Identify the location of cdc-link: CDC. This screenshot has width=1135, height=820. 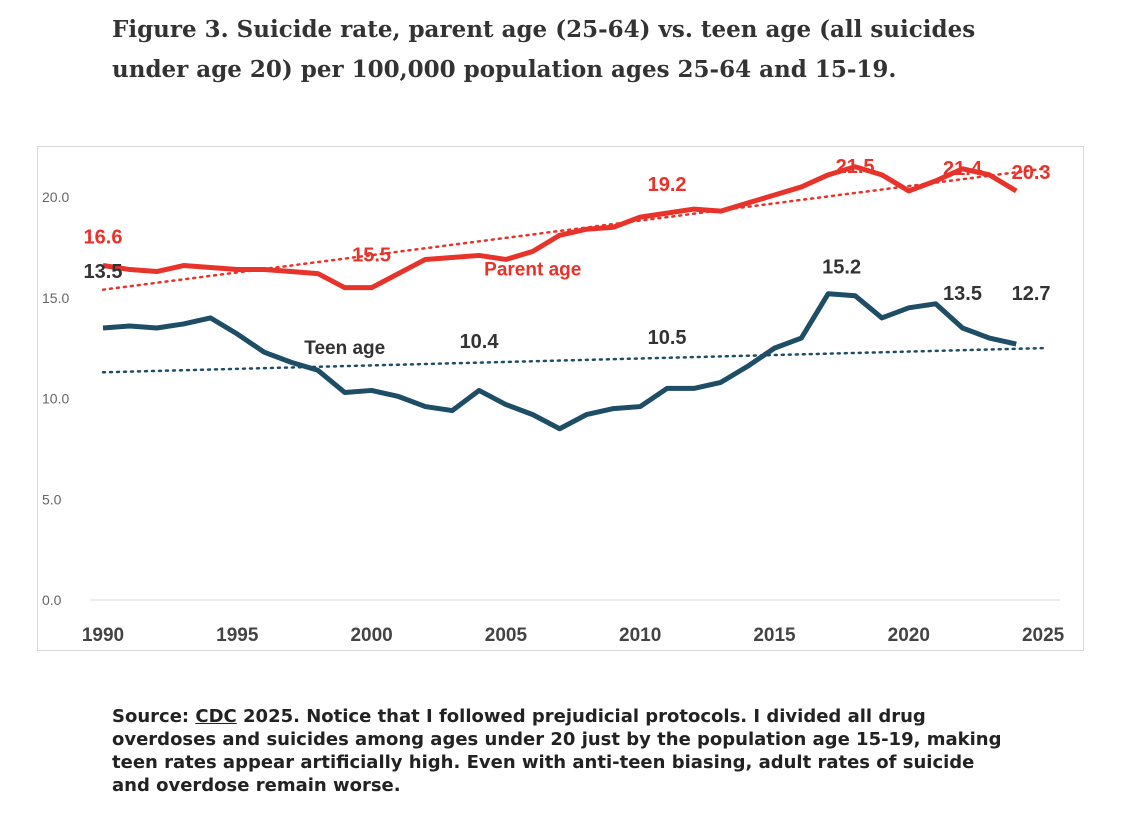
(216, 716).